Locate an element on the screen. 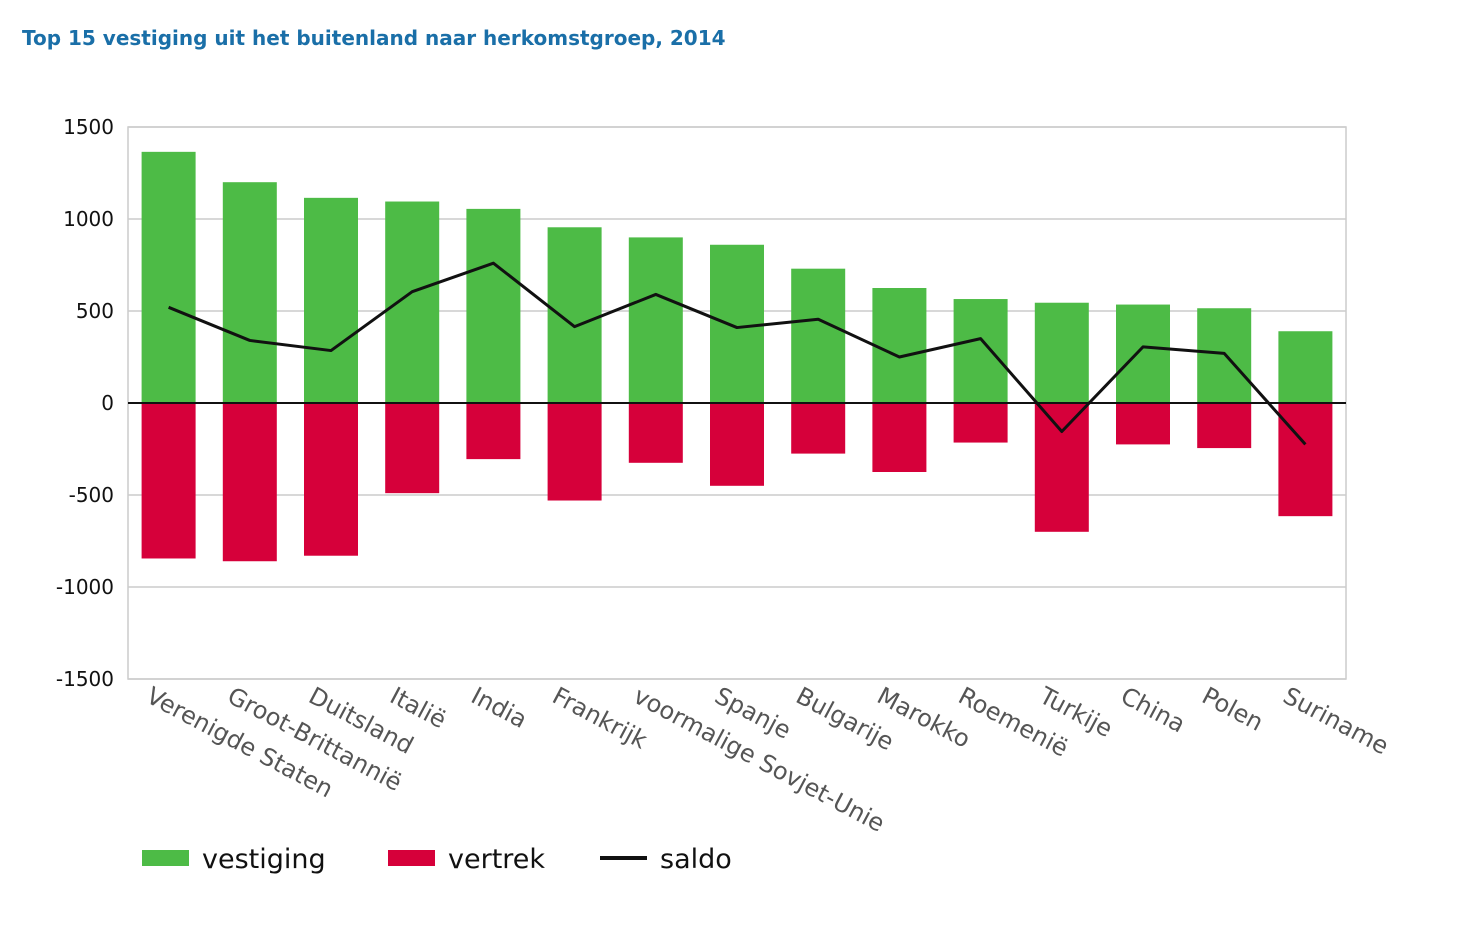  legend-swatch-vertrek is located at coordinates (411, 858).